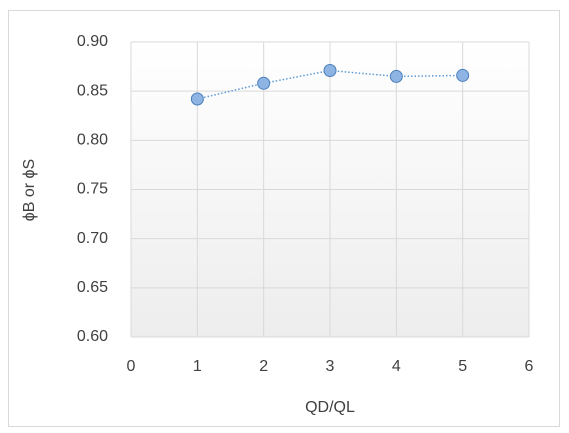 The height and width of the screenshot is (433, 569). Describe the element at coordinates (131, 366) in the screenshot. I see `x-tick-label: 0` at that location.